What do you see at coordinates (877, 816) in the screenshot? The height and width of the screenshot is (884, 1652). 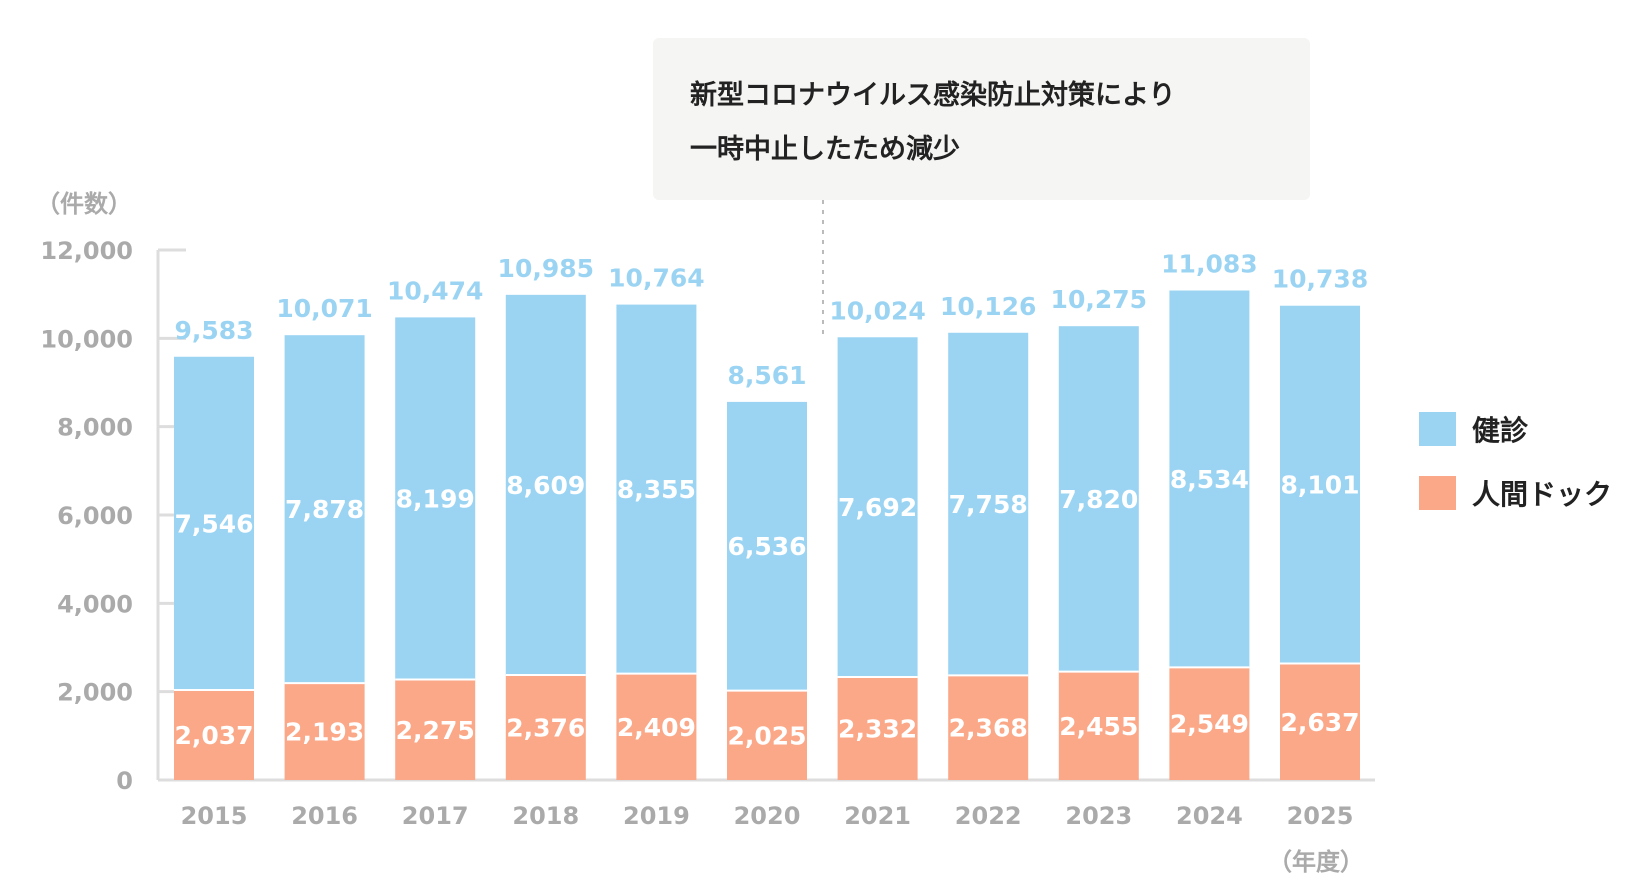 I see `x-tick-label: 2021` at bounding box center [877, 816].